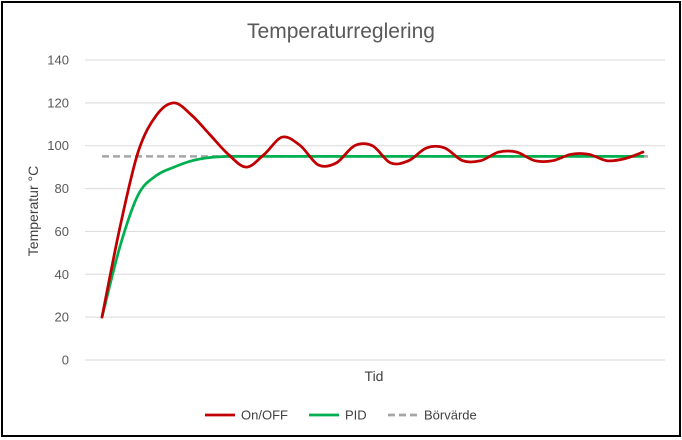  What do you see at coordinates (356, 415) in the screenshot?
I see `legend-label-1: PID` at bounding box center [356, 415].